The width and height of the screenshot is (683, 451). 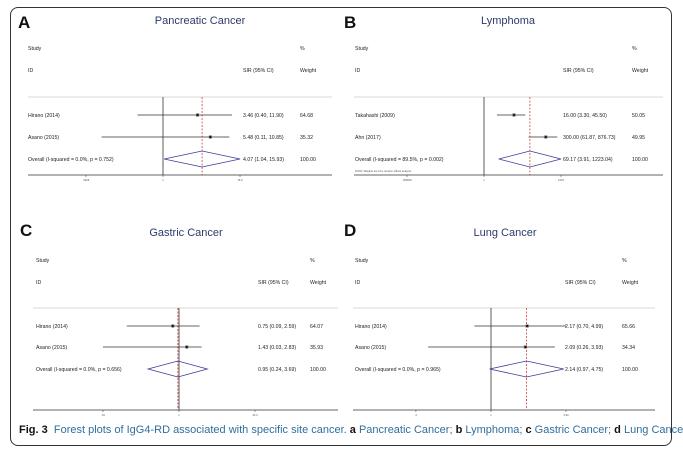 What do you see at coordinates (306, 138) in the screenshot?
I see `panel-a-study-1-weight: 35.32` at bounding box center [306, 138].